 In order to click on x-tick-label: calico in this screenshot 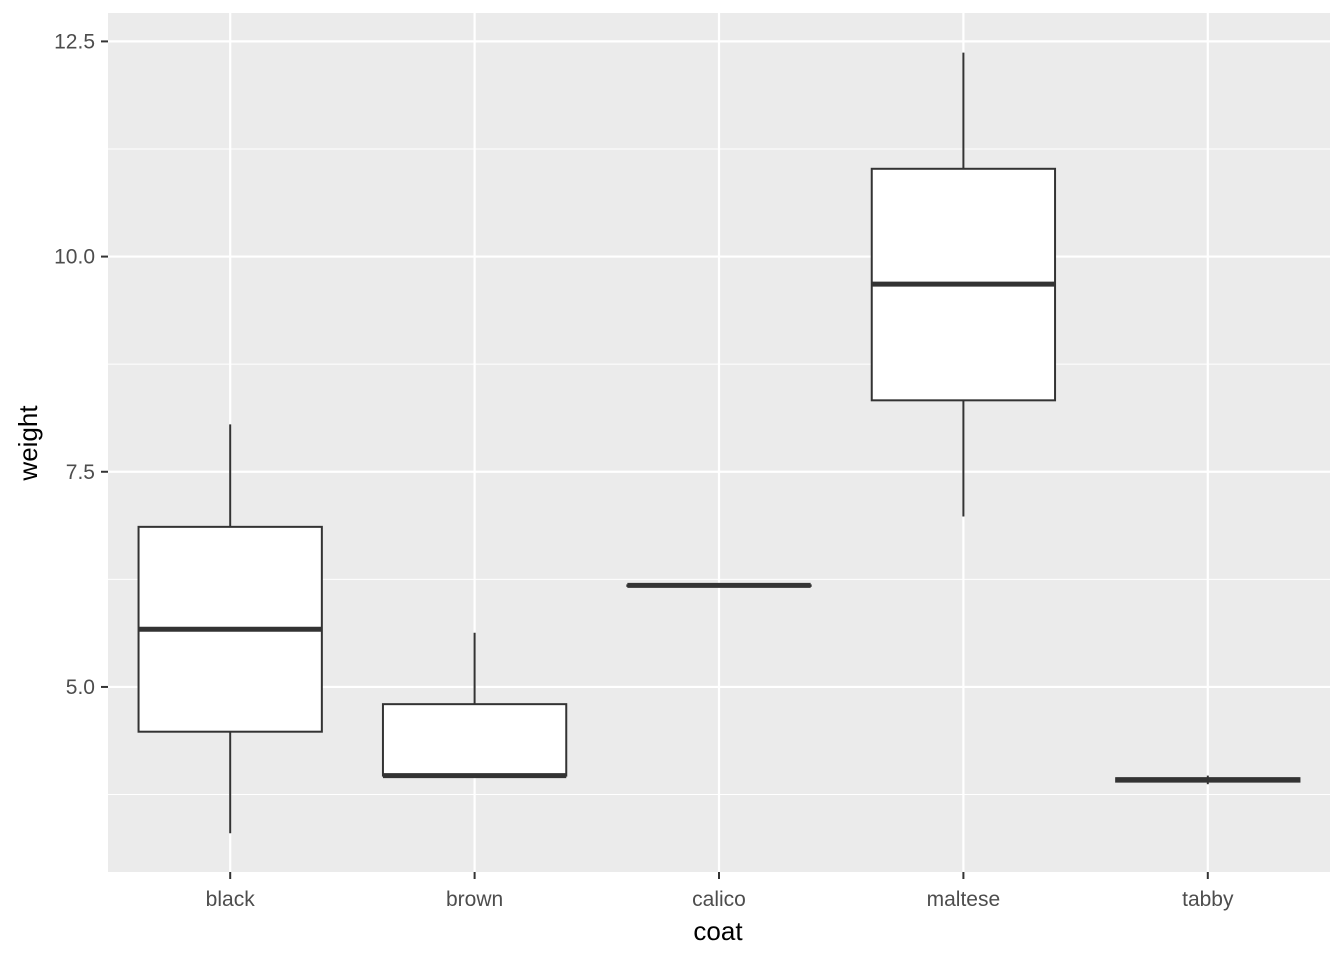, I will do `click(719, 899)`.